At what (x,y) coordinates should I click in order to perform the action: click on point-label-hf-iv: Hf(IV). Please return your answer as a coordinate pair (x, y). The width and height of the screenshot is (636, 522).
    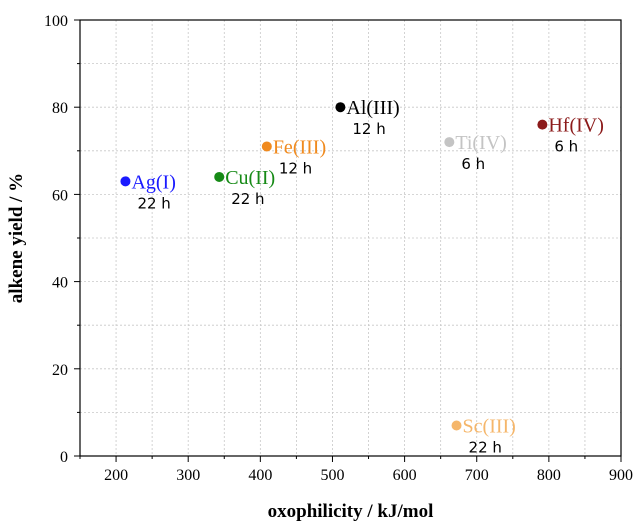
    Looking at the image, I should click on (576, 126).